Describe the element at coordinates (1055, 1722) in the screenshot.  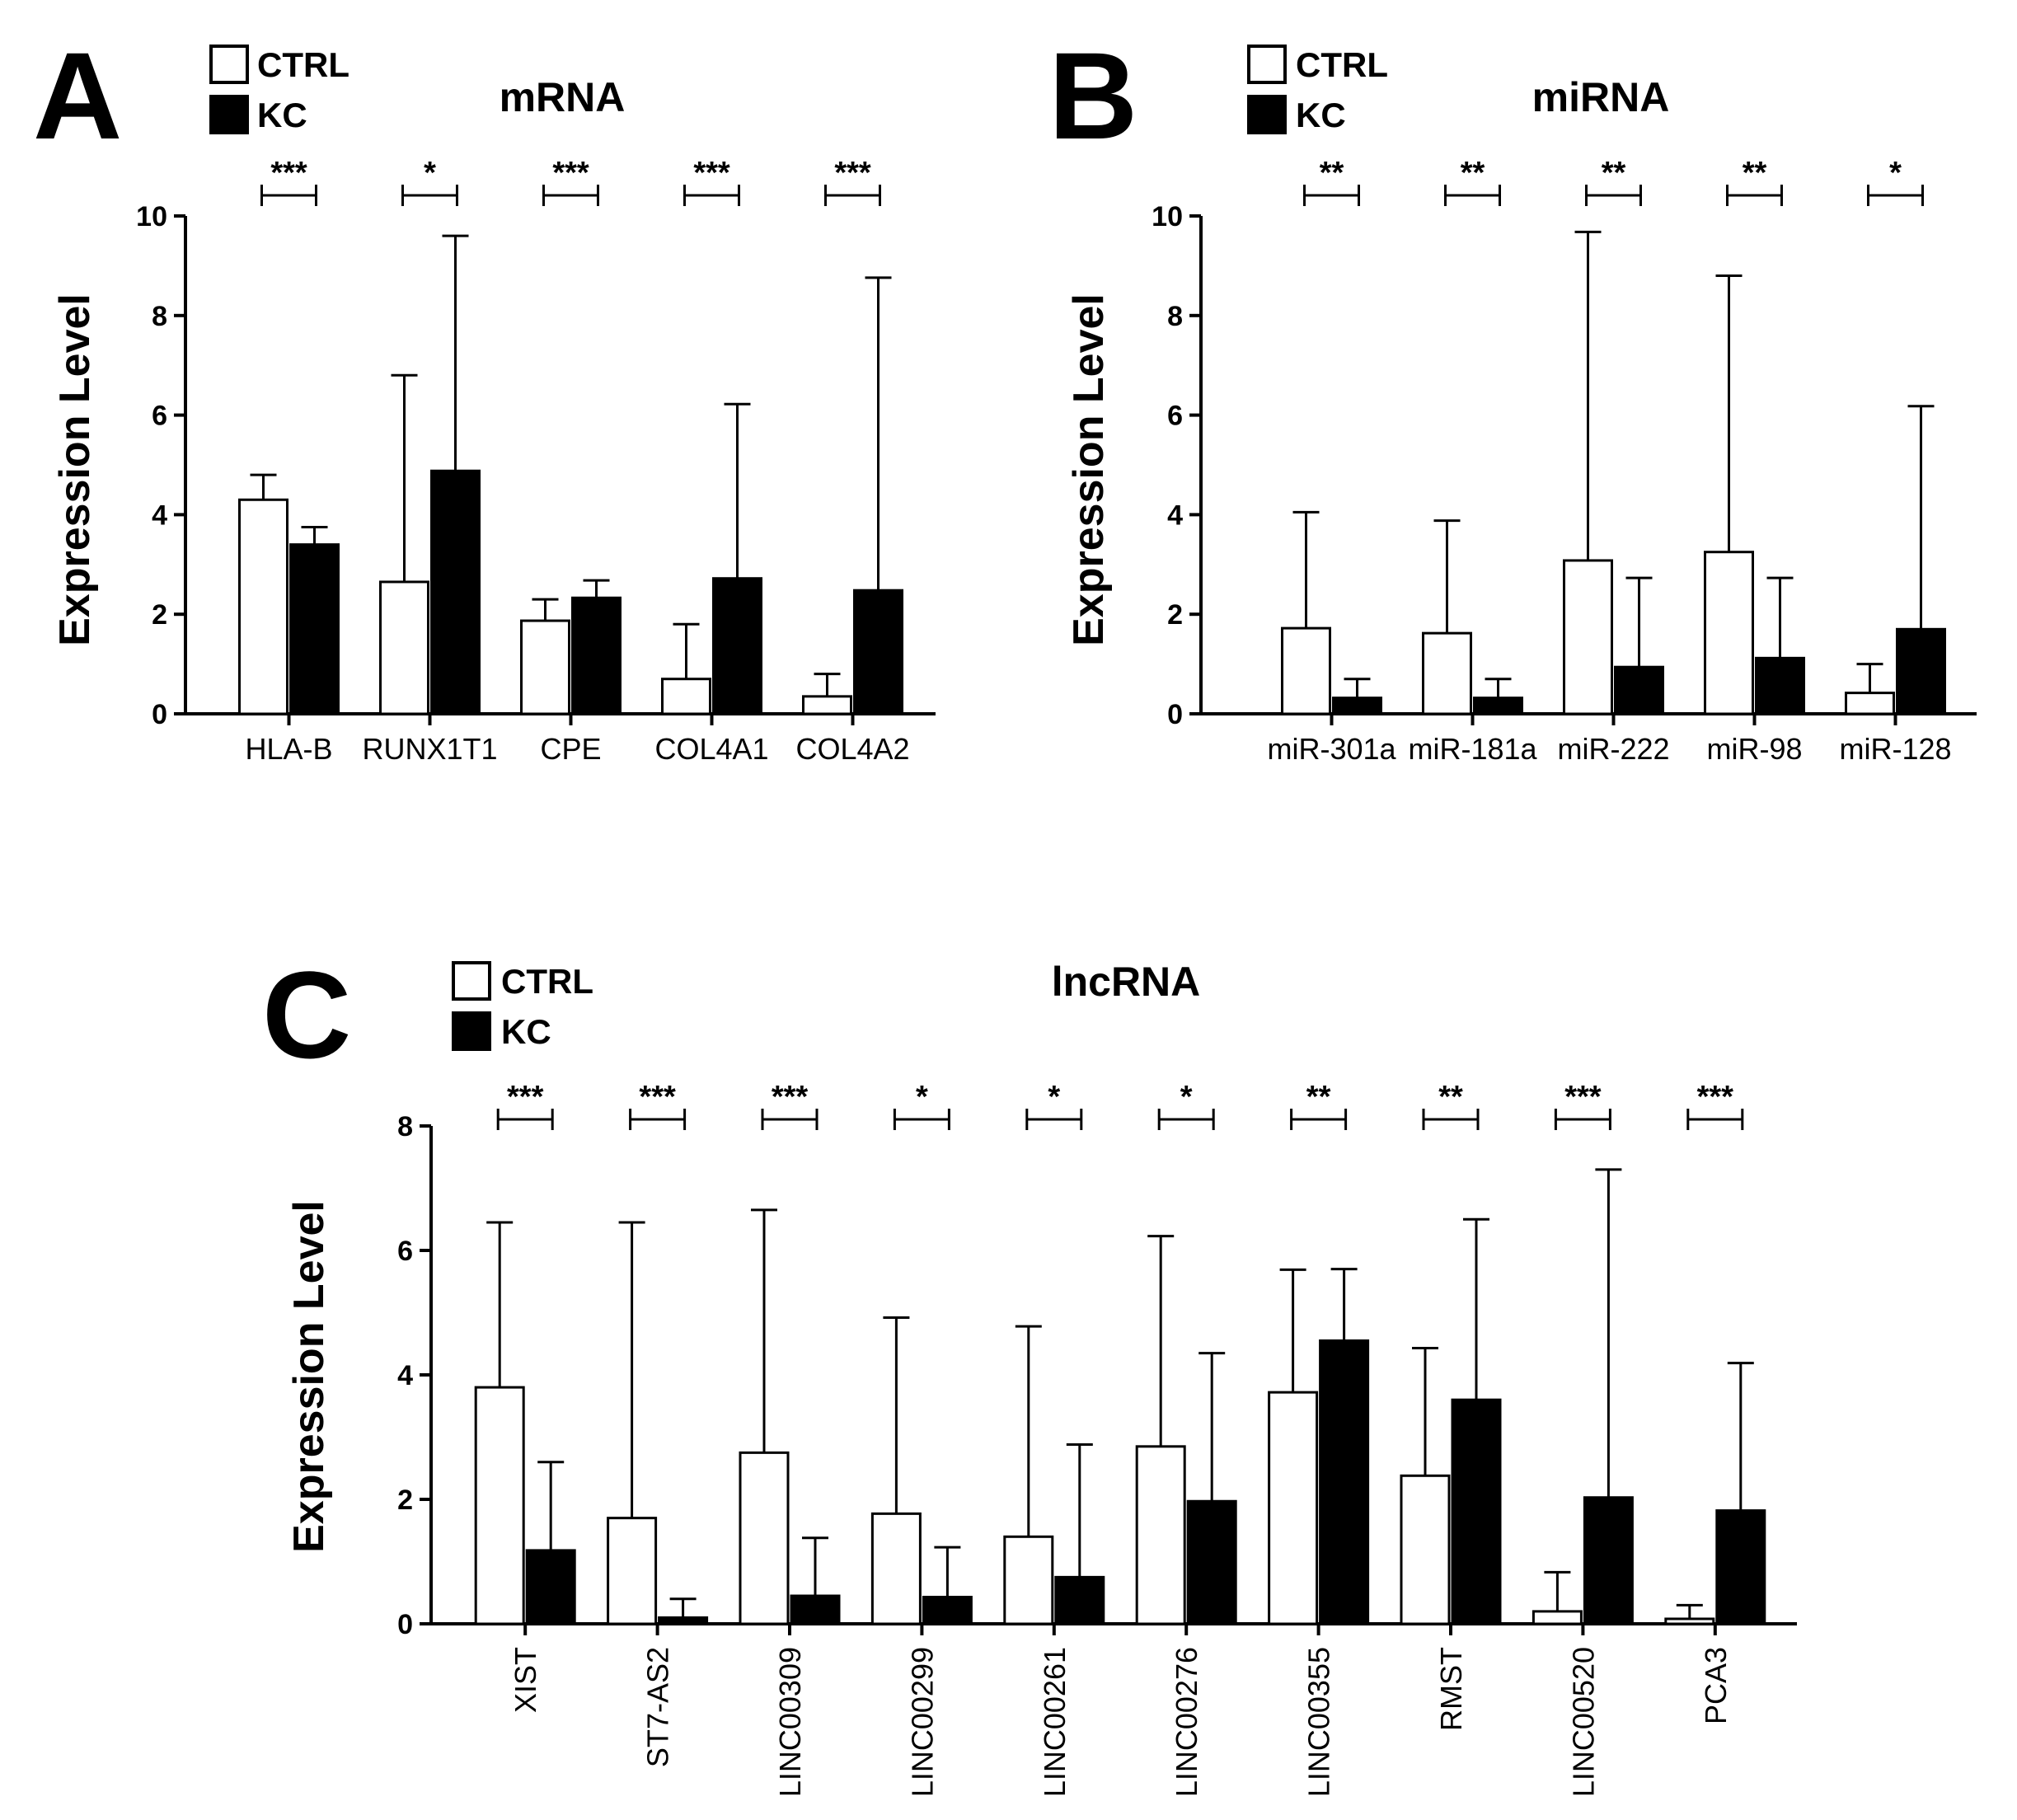
I see `x-category-label: LINC00261` at that location.